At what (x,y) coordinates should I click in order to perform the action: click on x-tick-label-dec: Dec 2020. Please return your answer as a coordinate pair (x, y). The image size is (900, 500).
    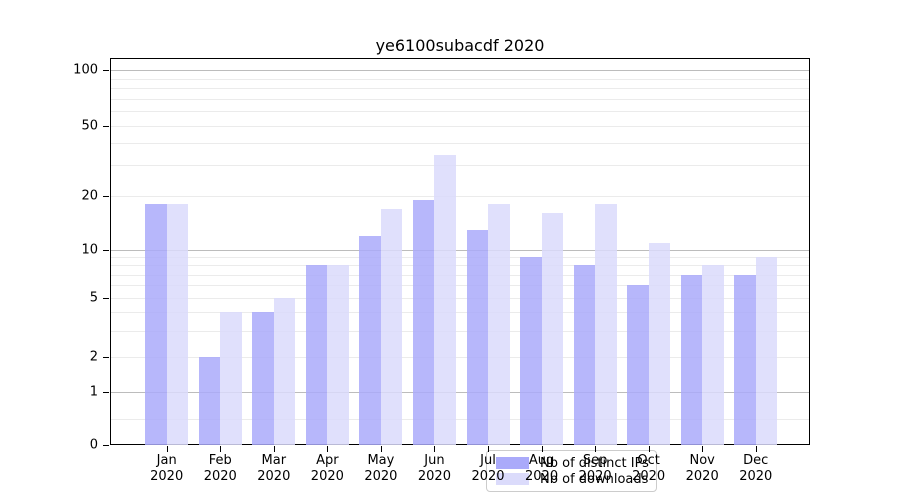
    Looking at the image, I should click on (756, 469).